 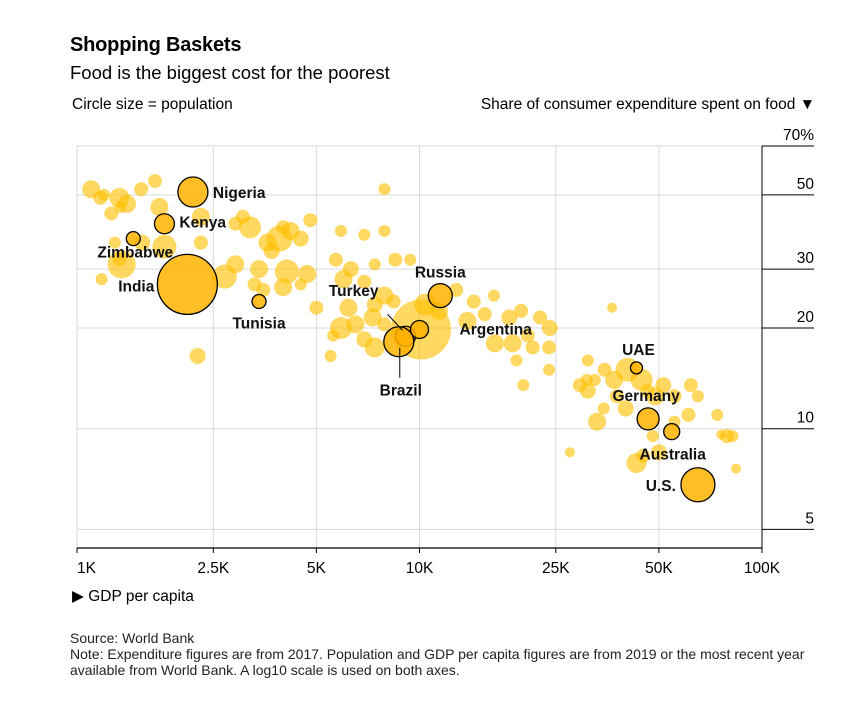 I want to click on point-label: U.S., so click(x=661, y=486).